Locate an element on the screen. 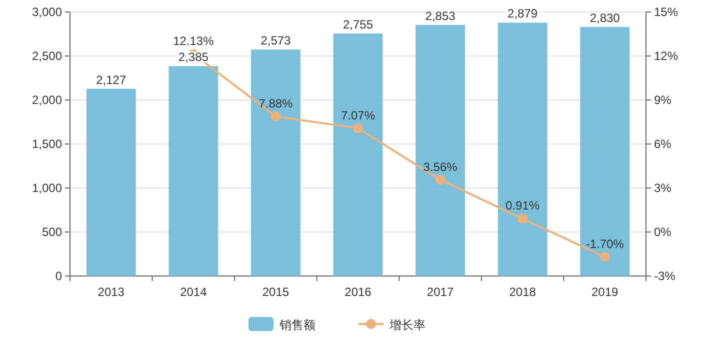 This screenshot has width=717, height=346. x-tick-label: 2016 is located at coordinates (358, 292).